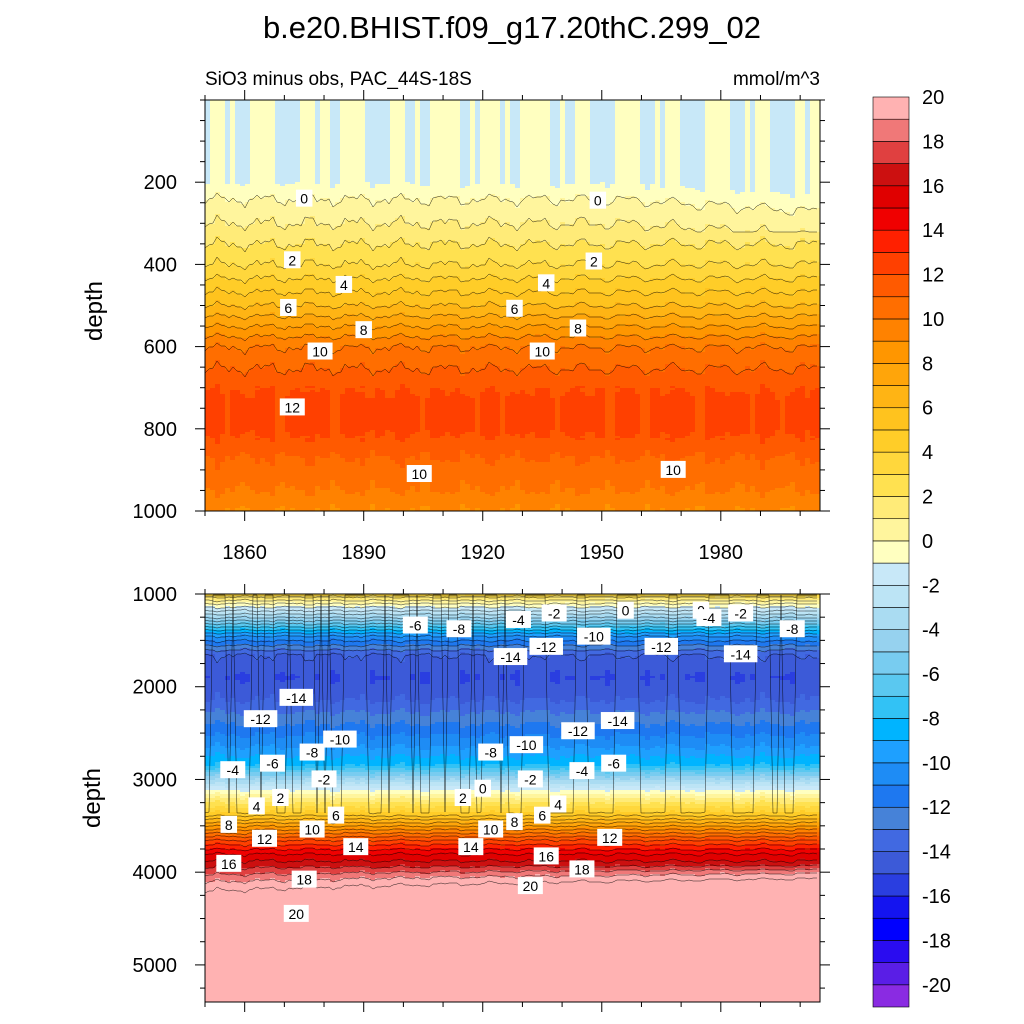 This screenshot has height=1024, width=1024. What do you see at coordinates (933, 320) in the screenshot?
I see `colorbar-tick-label: 10` at bounding box center [933, 320].